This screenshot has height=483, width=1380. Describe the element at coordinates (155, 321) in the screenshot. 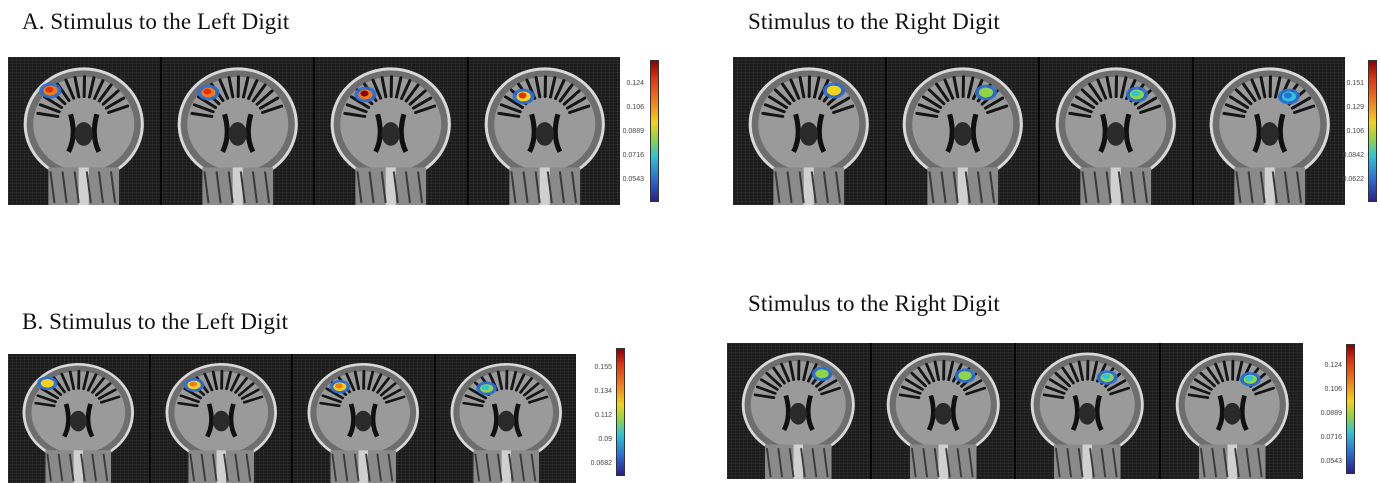

I see `panel-b-left-title: B. Stimulus to the Left Digit` at that location.